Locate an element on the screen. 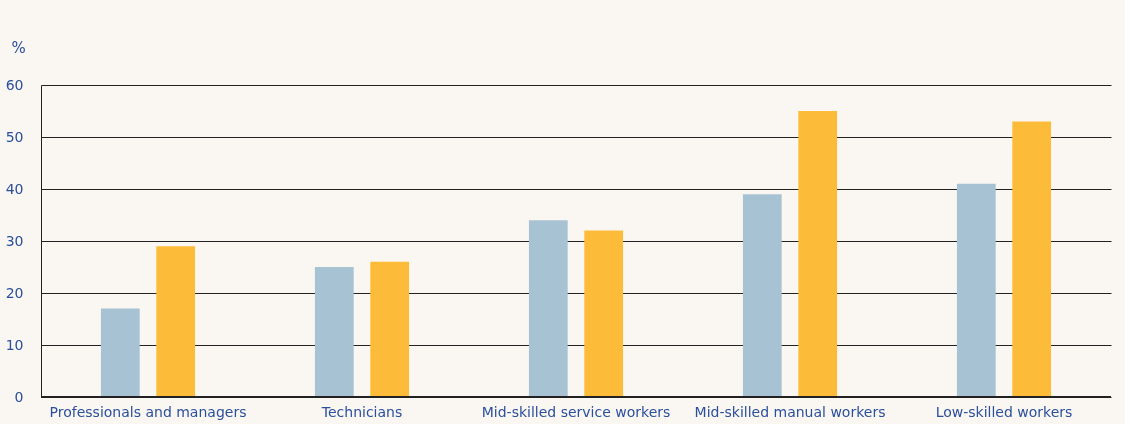 The image size is (1131, 432). x-tick-label: Mid-skilled manual workers is located at coordinates (790, 411).